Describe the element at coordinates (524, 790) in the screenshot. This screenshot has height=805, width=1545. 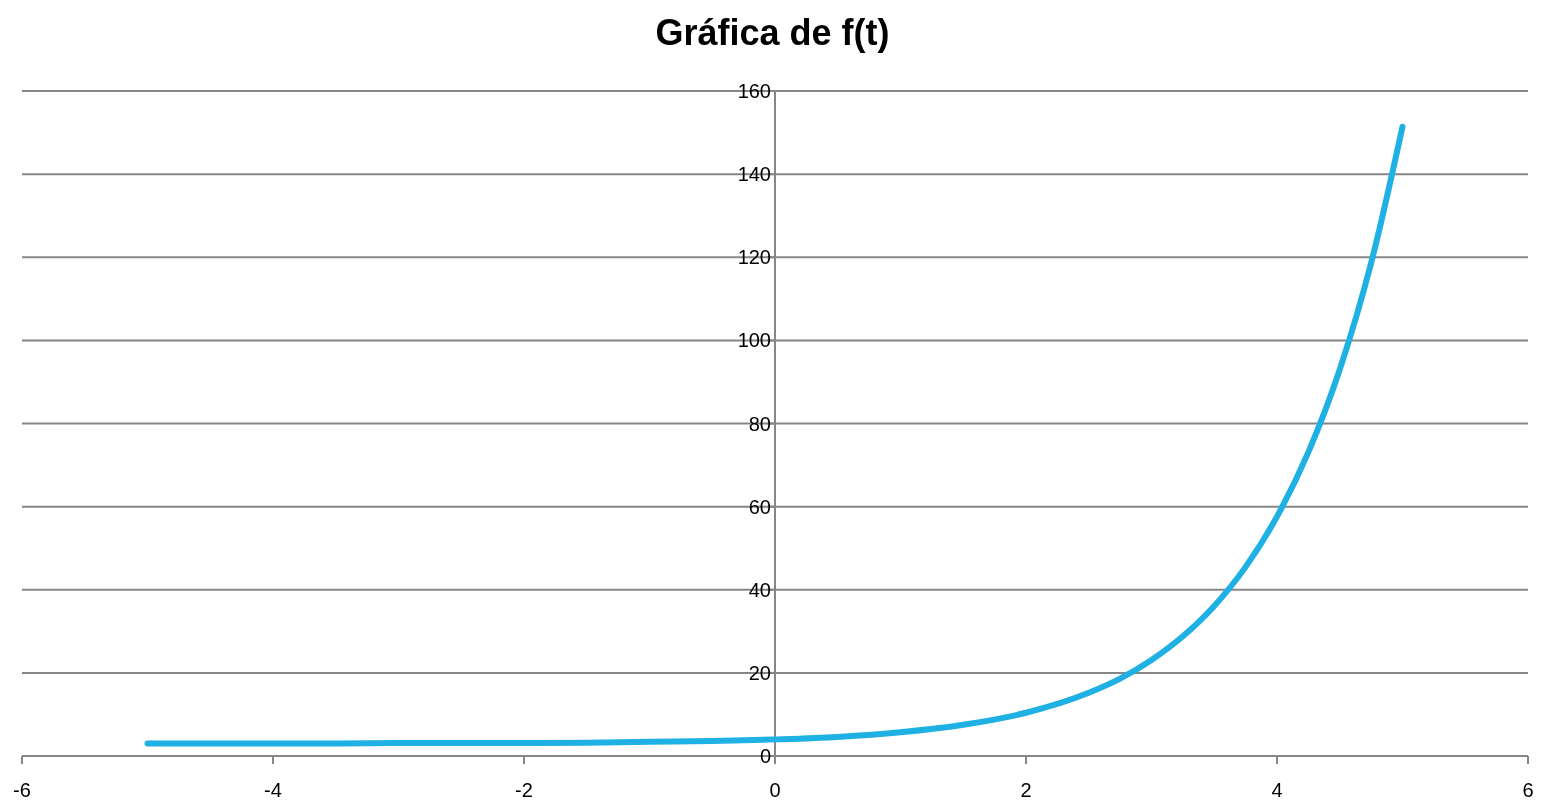
I see `x-tick-label: -2` at that location.